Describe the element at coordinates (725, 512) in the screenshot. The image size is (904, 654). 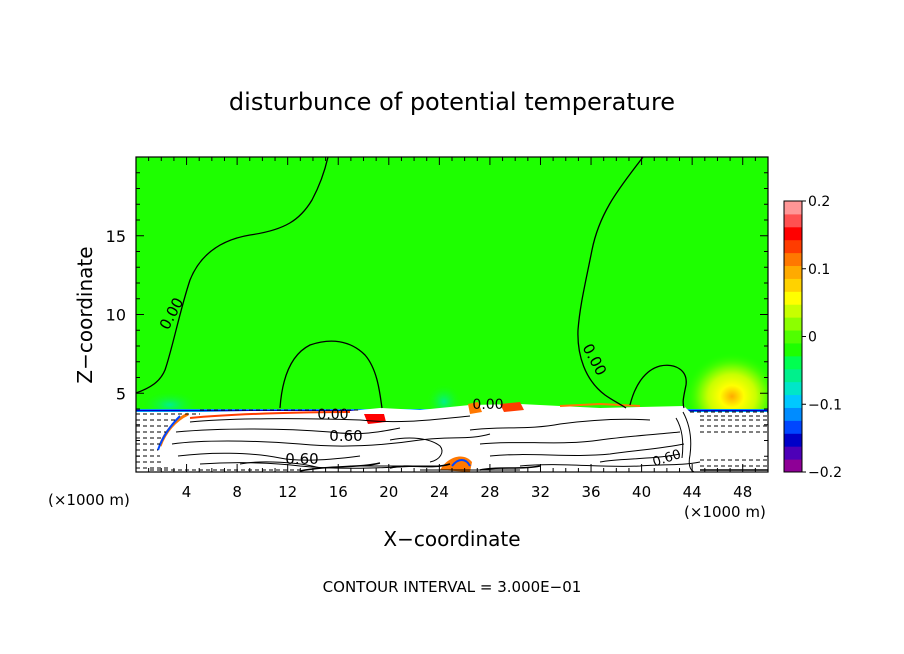
I see `x-unit-right: (×1000 m)` at that location.